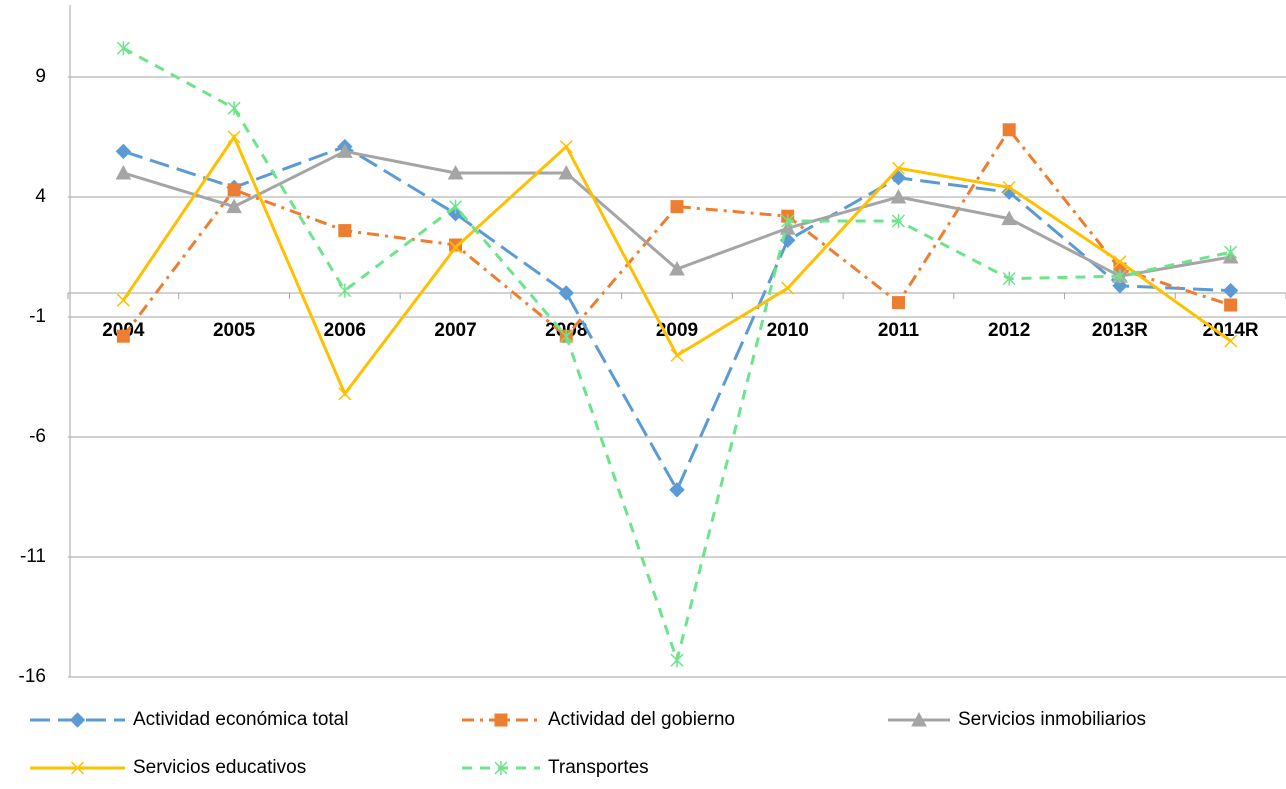 This screenshot has width=1286, height=789. I want to click on x-tick-label: 2007, so click(455, 330).